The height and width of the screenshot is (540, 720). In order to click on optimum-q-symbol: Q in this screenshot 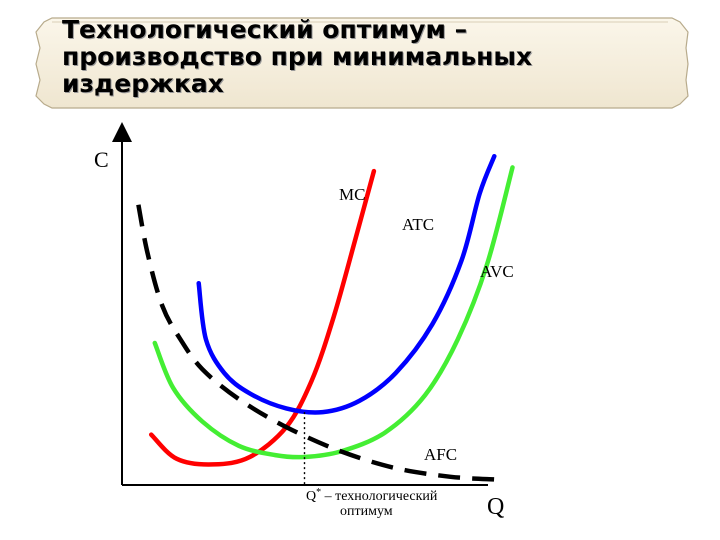, I will do `click(311, 496)`.